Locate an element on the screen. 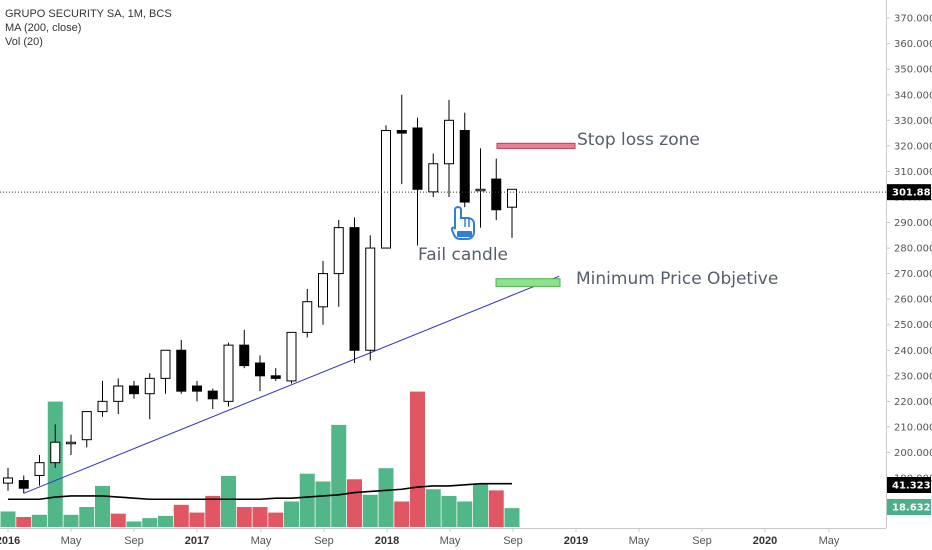 The image size is (932, 550). current-price-tag-bg is located at coordinates (909, 192).